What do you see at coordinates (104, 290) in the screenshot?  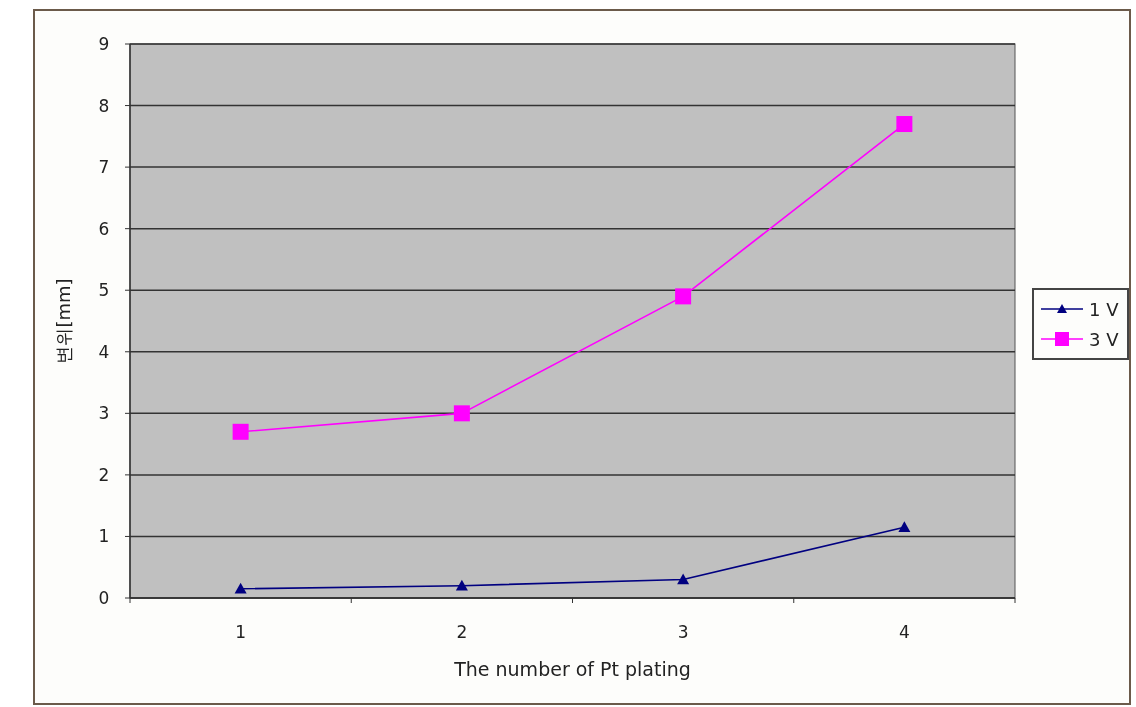 I see `y-tick-label: 5` at bounding box center [104, 290].